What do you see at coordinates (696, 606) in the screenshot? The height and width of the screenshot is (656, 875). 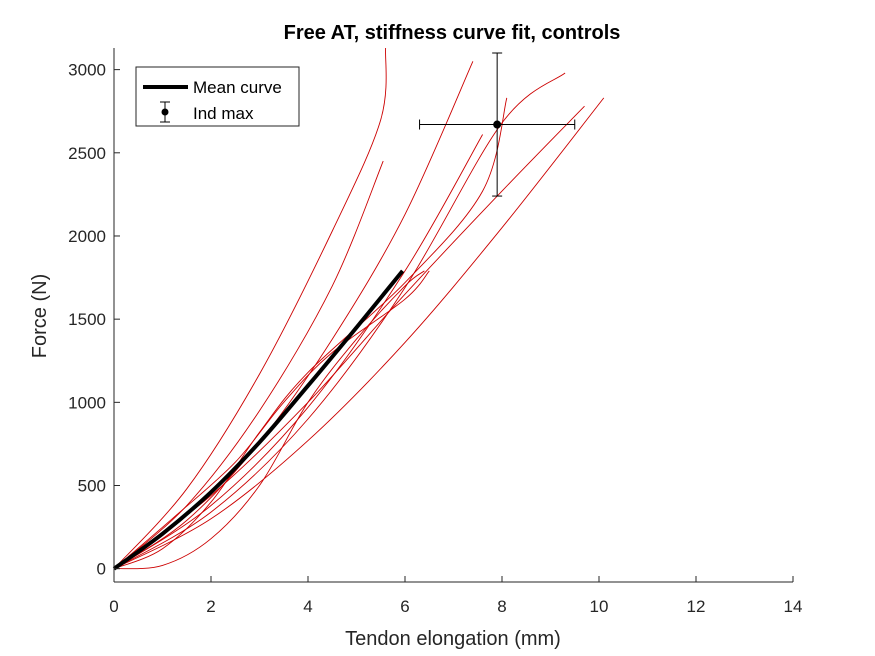 I see `x-tick-label: 12` at bounding box center [696, 606].